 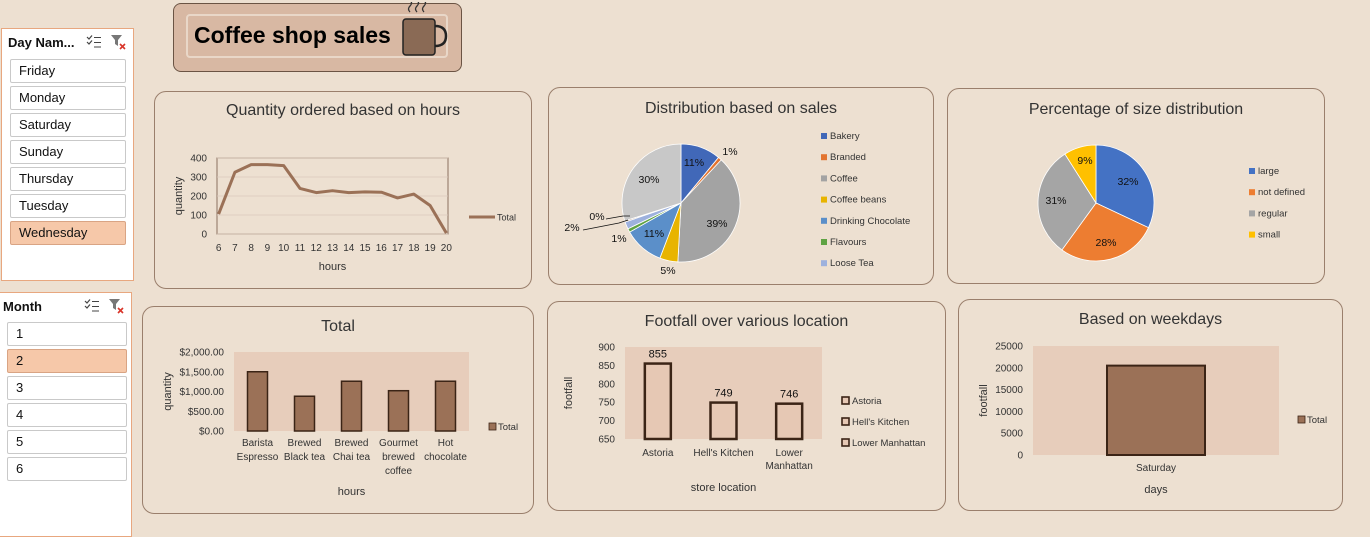 What do you see at coordinates (332, 198) in the screenshot?
I see `series-line-total` at bounding box center [332, 198].